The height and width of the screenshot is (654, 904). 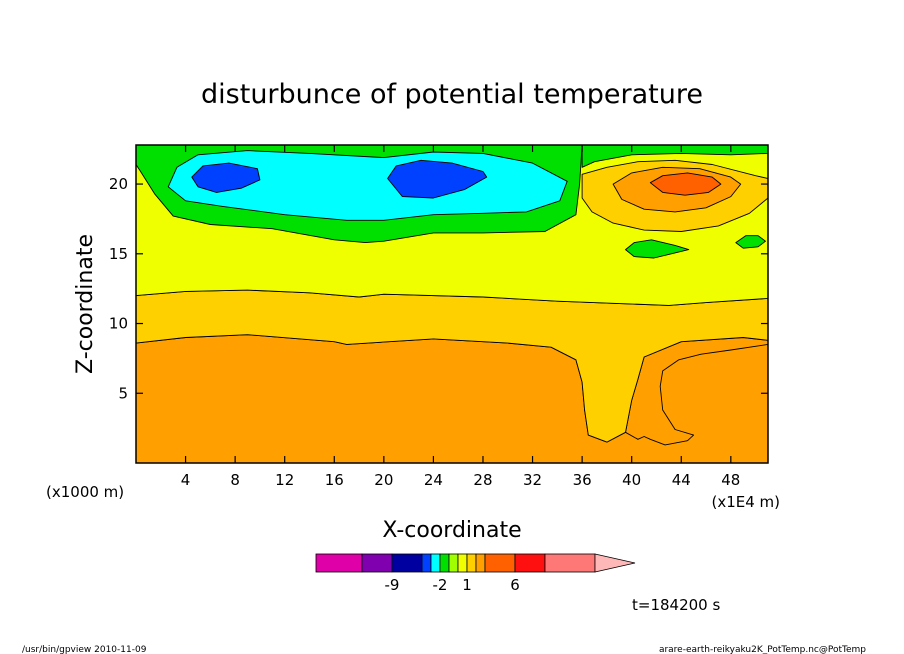 What do you see at coordinates (284, 480) in the screenshot?
I see `x-tick-label: 12` at bounding box center [284, 480].